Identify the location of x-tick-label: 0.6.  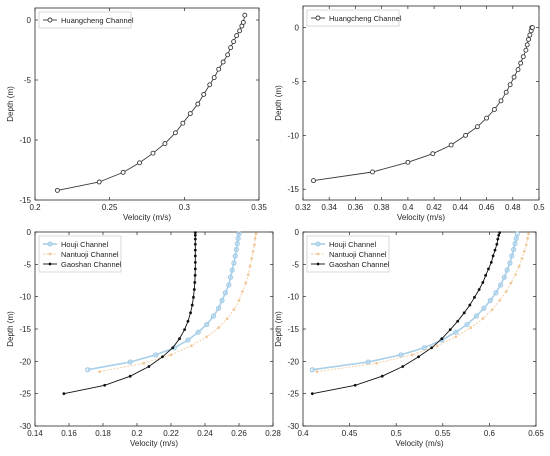
(490, 433).